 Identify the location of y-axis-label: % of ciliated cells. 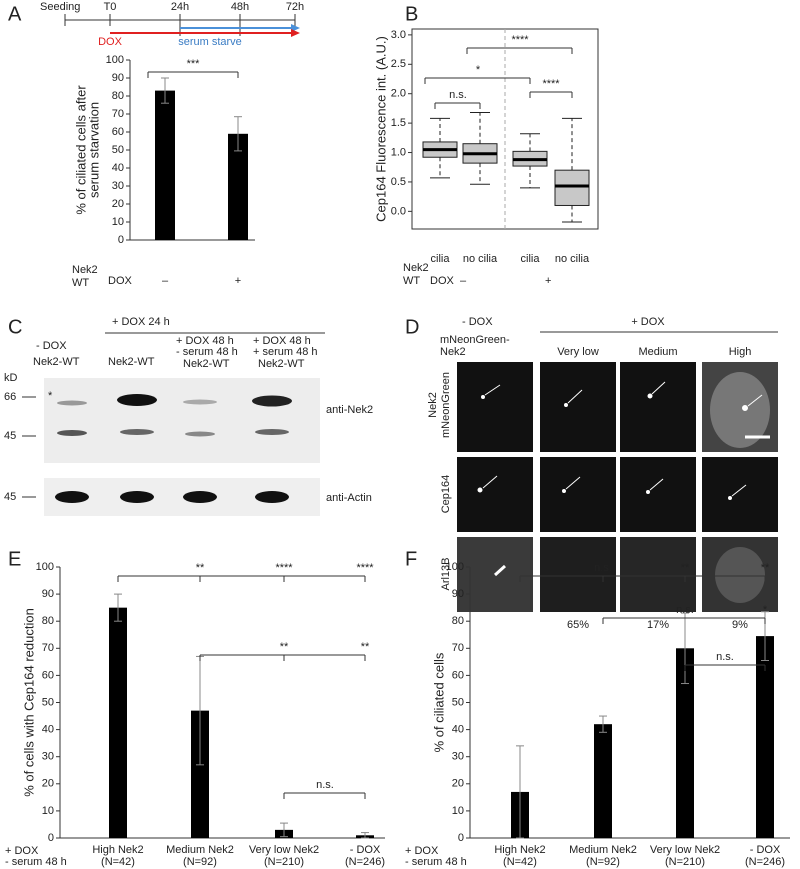
(438, 702).